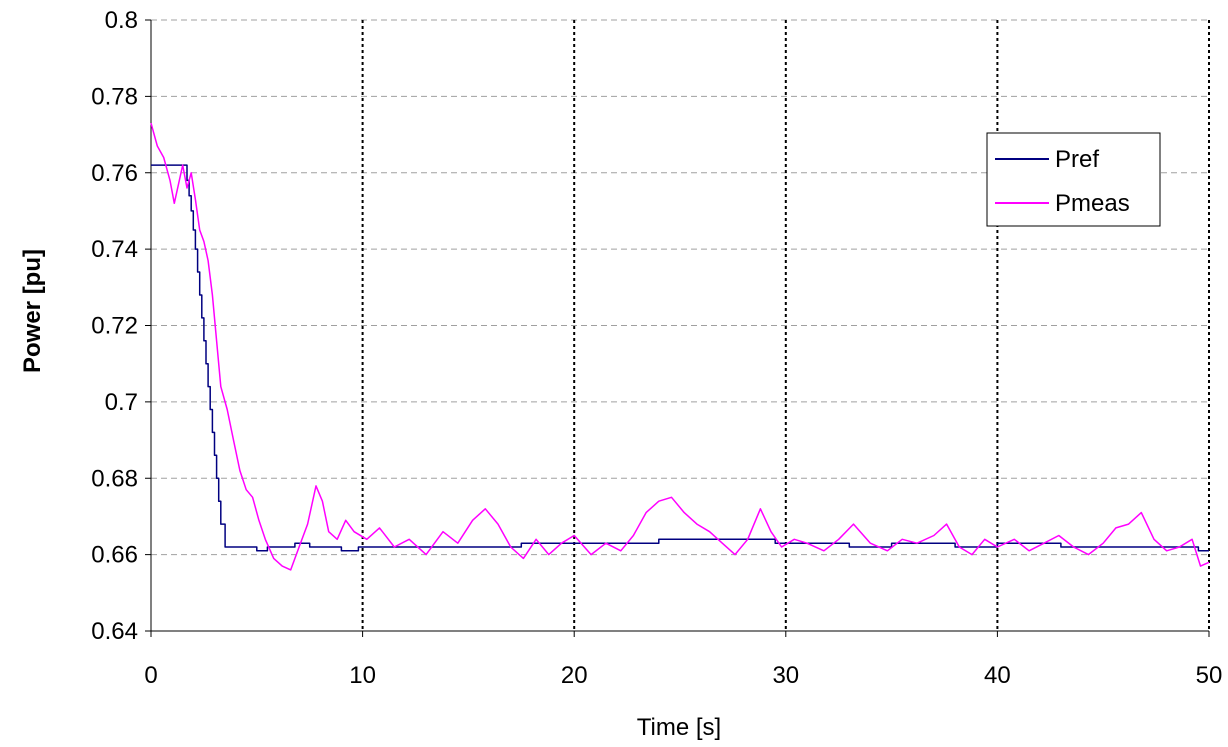 The height and width of the screenshot is (747, 1228). I want to click on y-tick-label: 0.8, so click(121, 20).